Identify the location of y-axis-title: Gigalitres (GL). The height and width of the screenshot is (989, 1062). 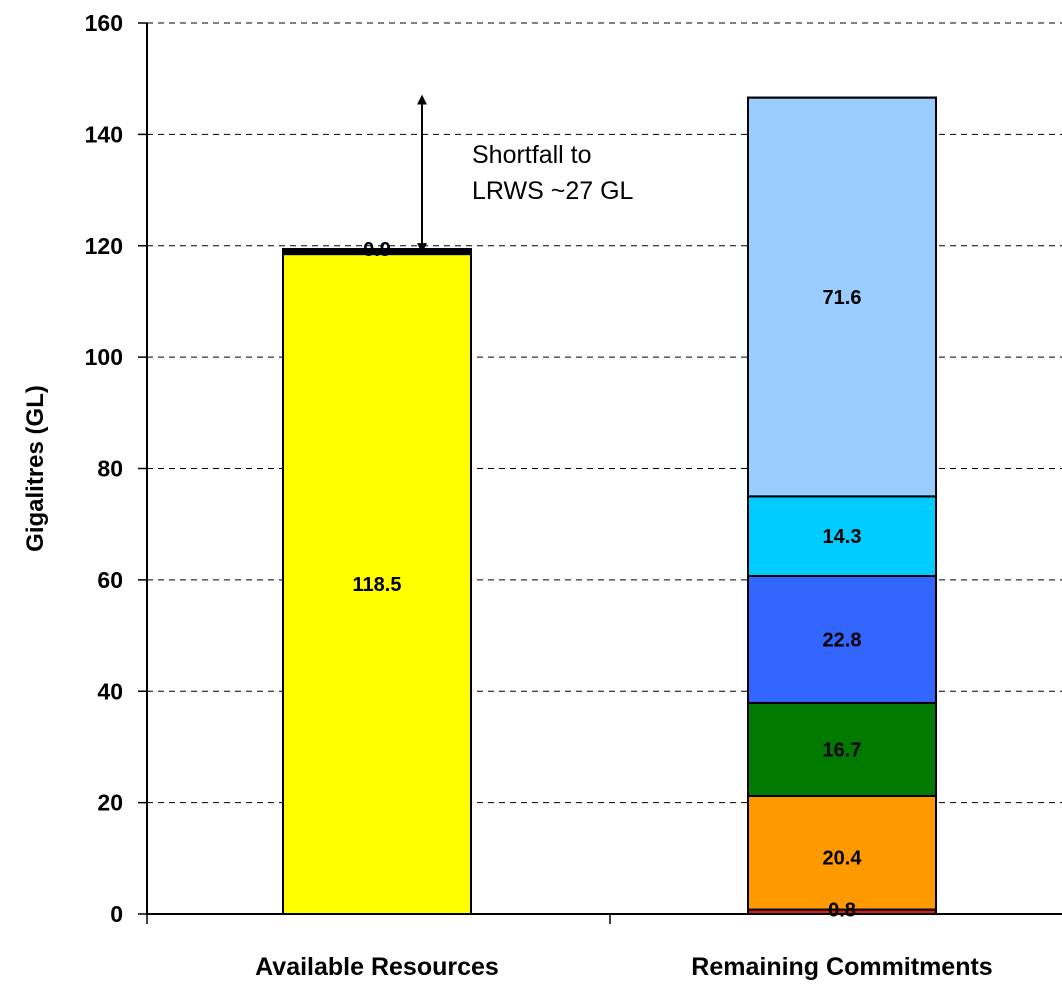
(35, 468).